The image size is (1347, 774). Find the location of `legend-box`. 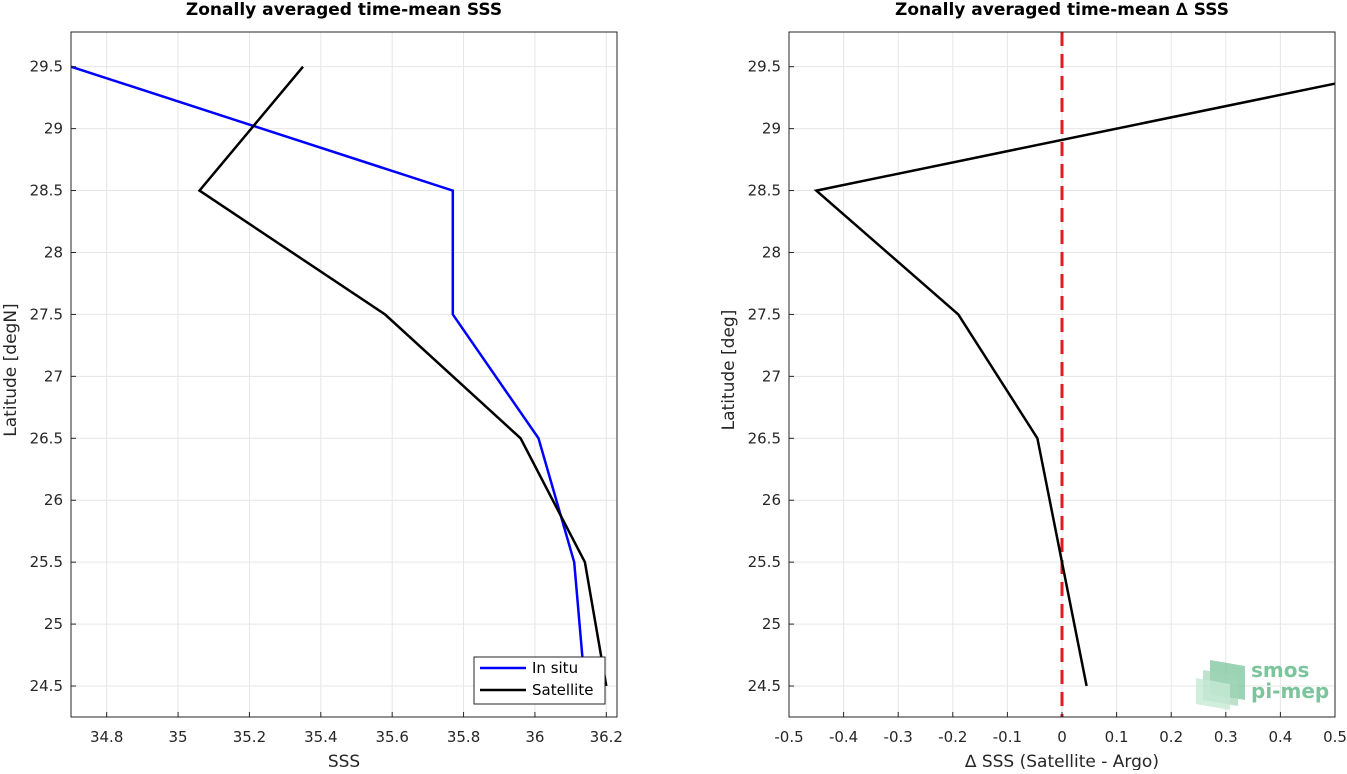

legend-box is located at coordinates (539, 680).